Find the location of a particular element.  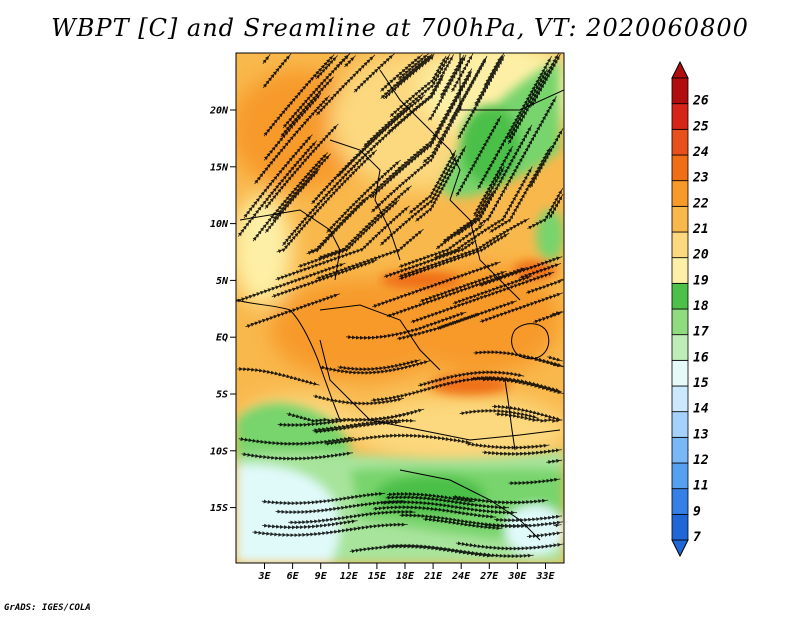

colorbar-high-arrow is located at coordinates (680, 69).